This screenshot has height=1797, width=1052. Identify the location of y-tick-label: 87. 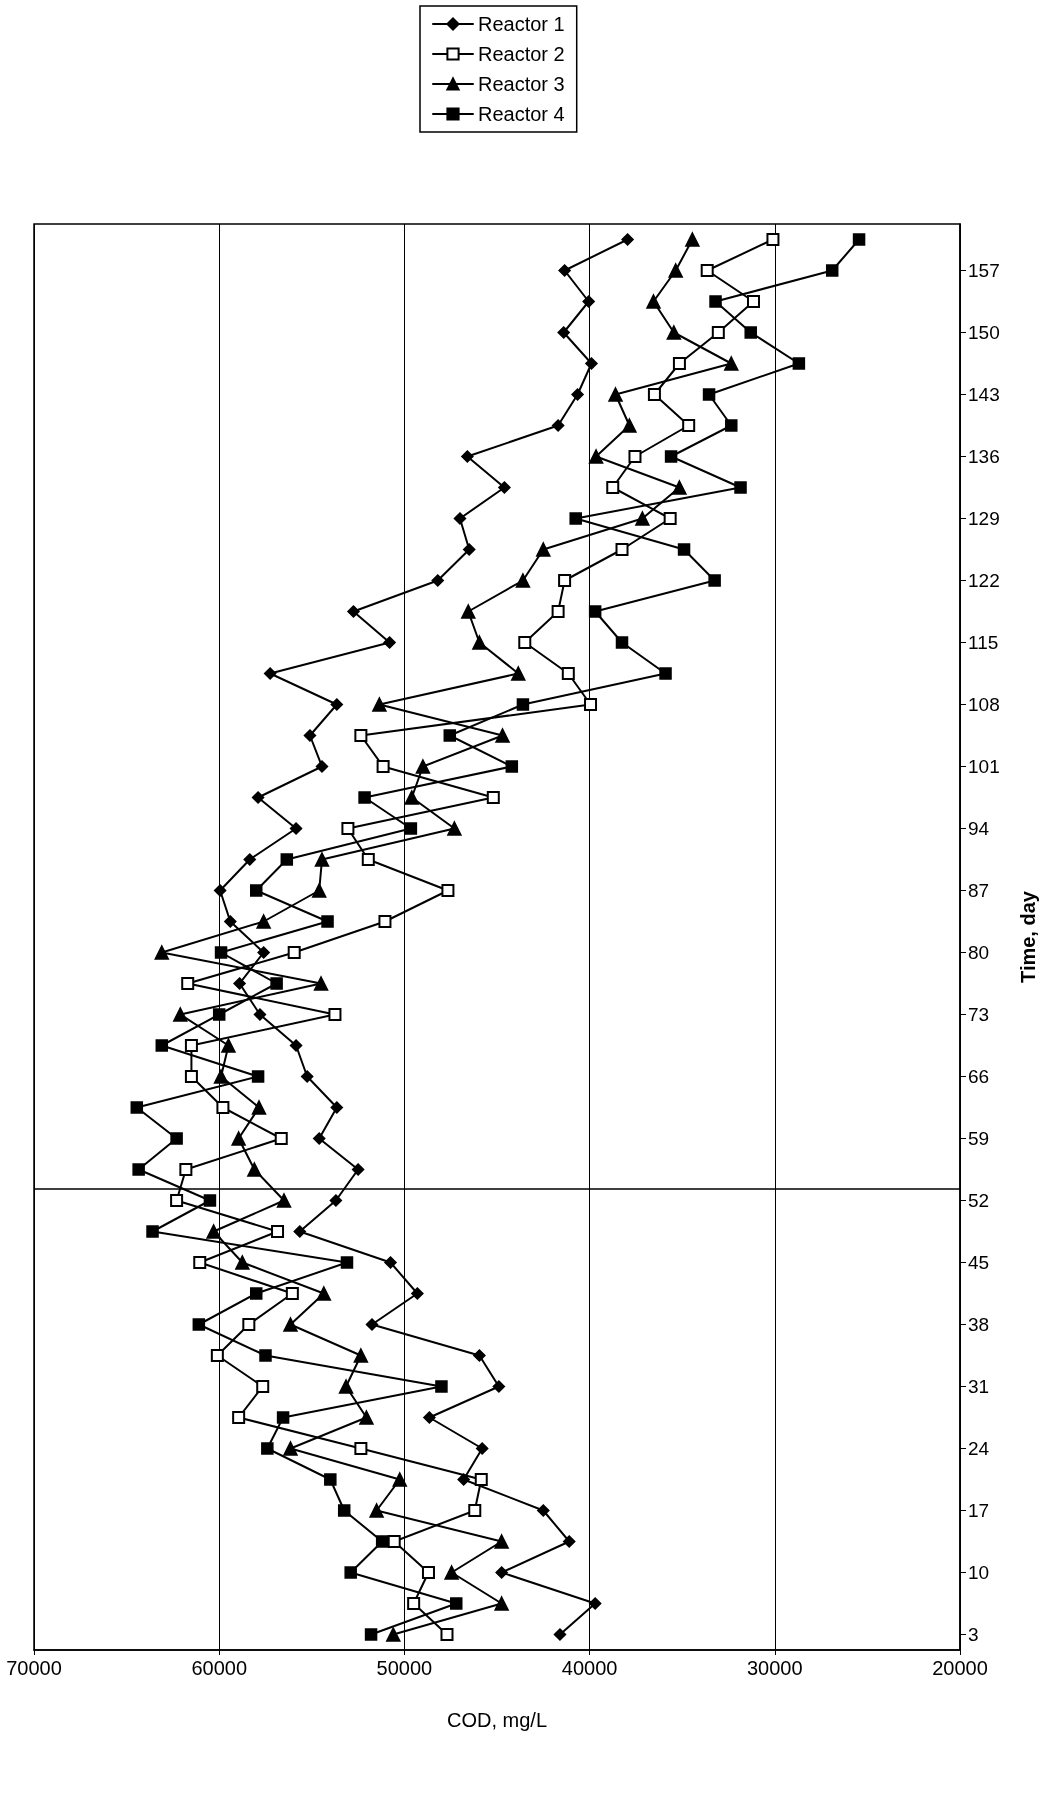
(979, 890).